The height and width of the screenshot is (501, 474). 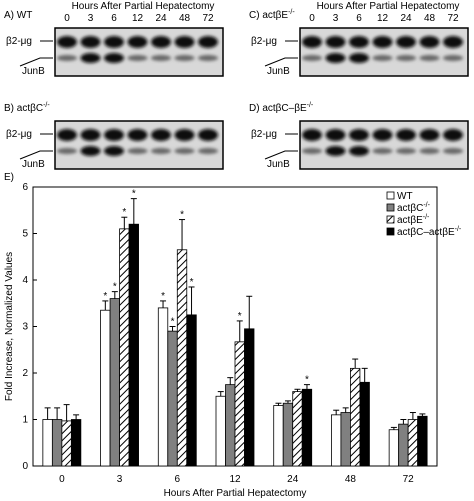 What do you see at coordinates (410, 208) in the screenshot?
I see `legend-label-main: actβC` at bounding box center [410, 208].